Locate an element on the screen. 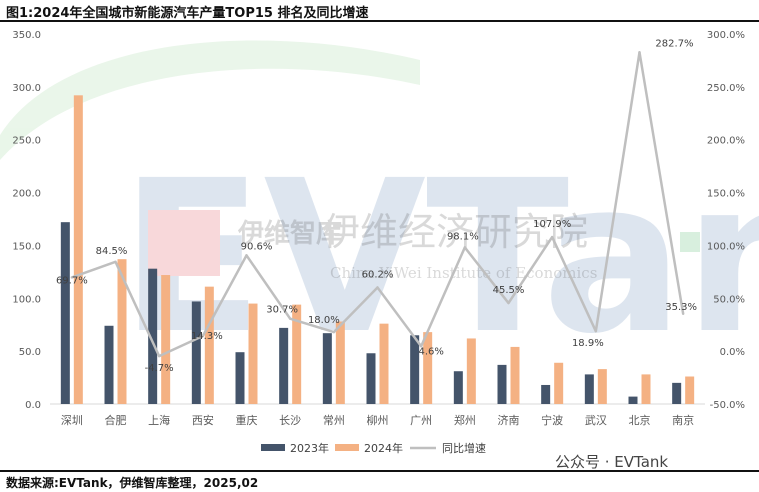 The width and height of the screenshot is (759, 492). growth-data-label: 107.9% is located at coordinates (552, 224).